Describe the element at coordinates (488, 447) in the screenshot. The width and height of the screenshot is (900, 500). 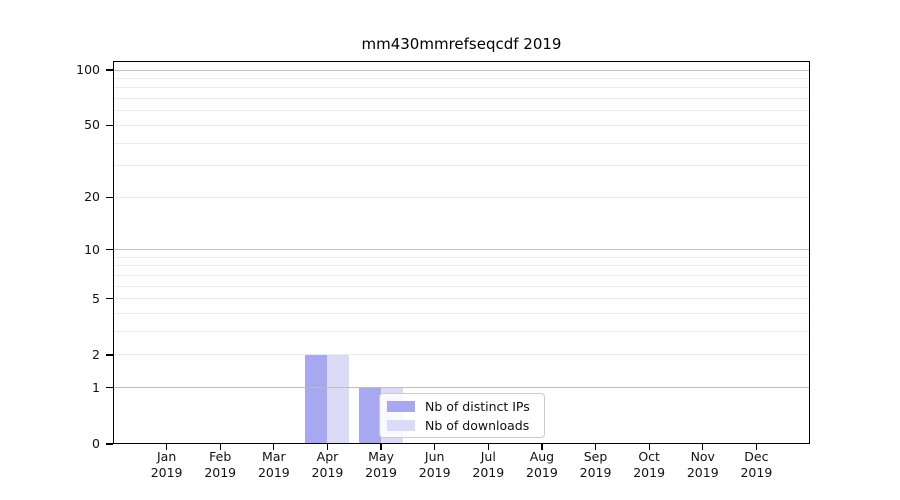
I see `x-tick-jul` at that location.